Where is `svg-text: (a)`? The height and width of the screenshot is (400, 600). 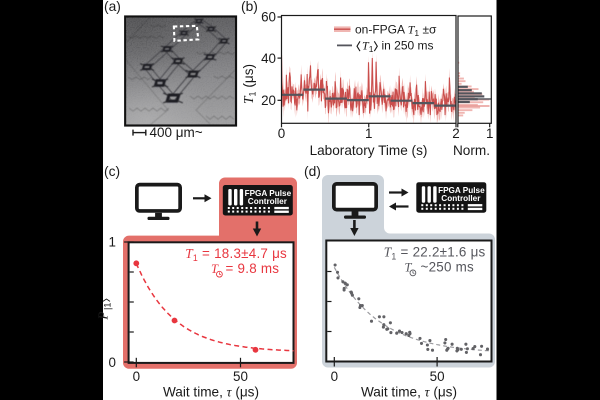 svg-text: (a) is located at coordinates (112, 7).